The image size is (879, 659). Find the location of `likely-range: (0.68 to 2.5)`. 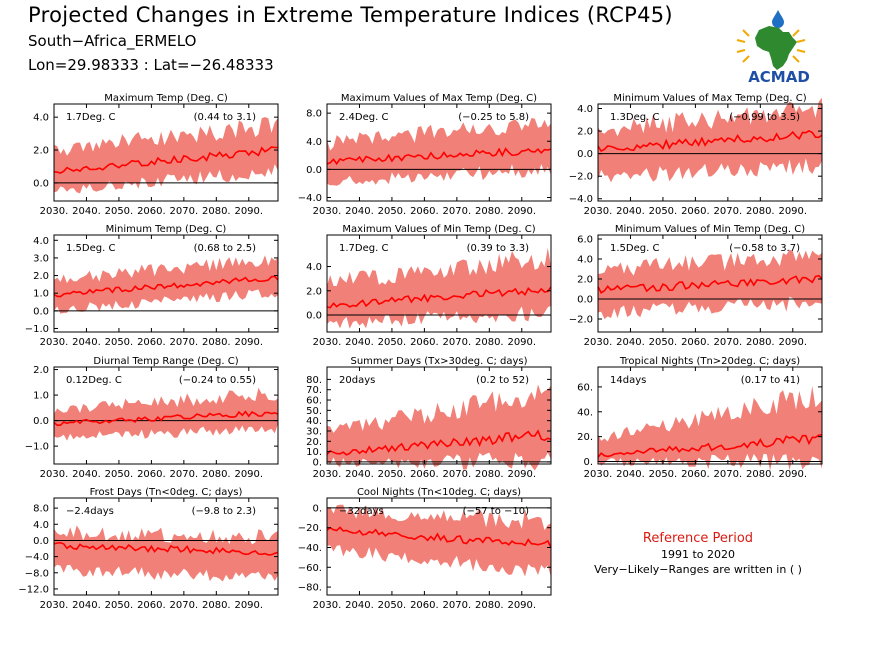

likely-range: (0.68 to 2.5) is located at coordinates (225, 248).